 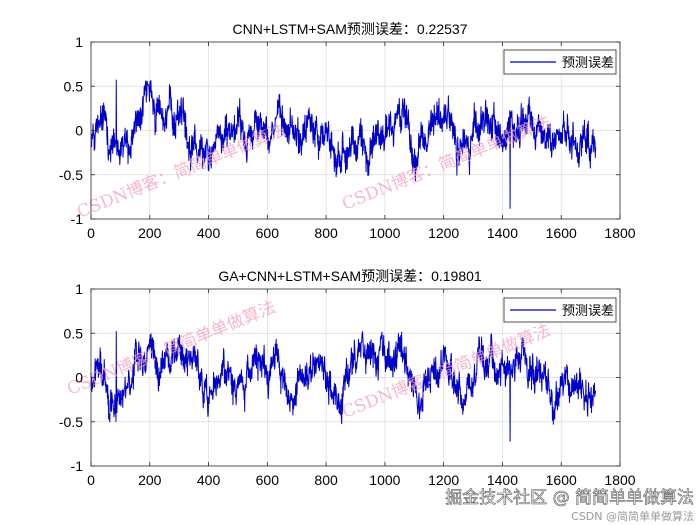 What do you see at coordinates (350, 276) in the screenshot?
I see `chart-bottom-title: GA+CNN+LSTM+SAM预测误差：0.19801` at bounding box center [350, 276].